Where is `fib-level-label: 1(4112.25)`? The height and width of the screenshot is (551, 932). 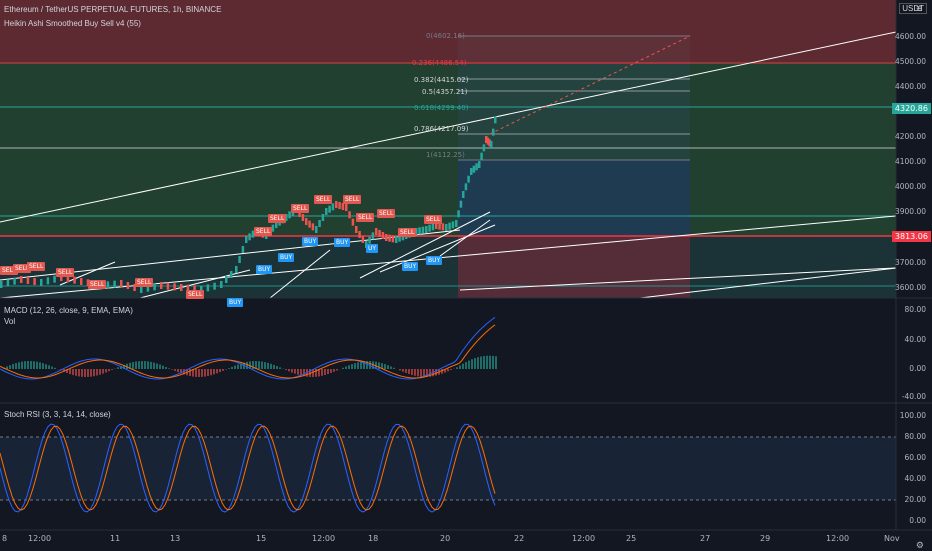
fib-level-label: 1(4112.25) is located at coordinates (445, 155).